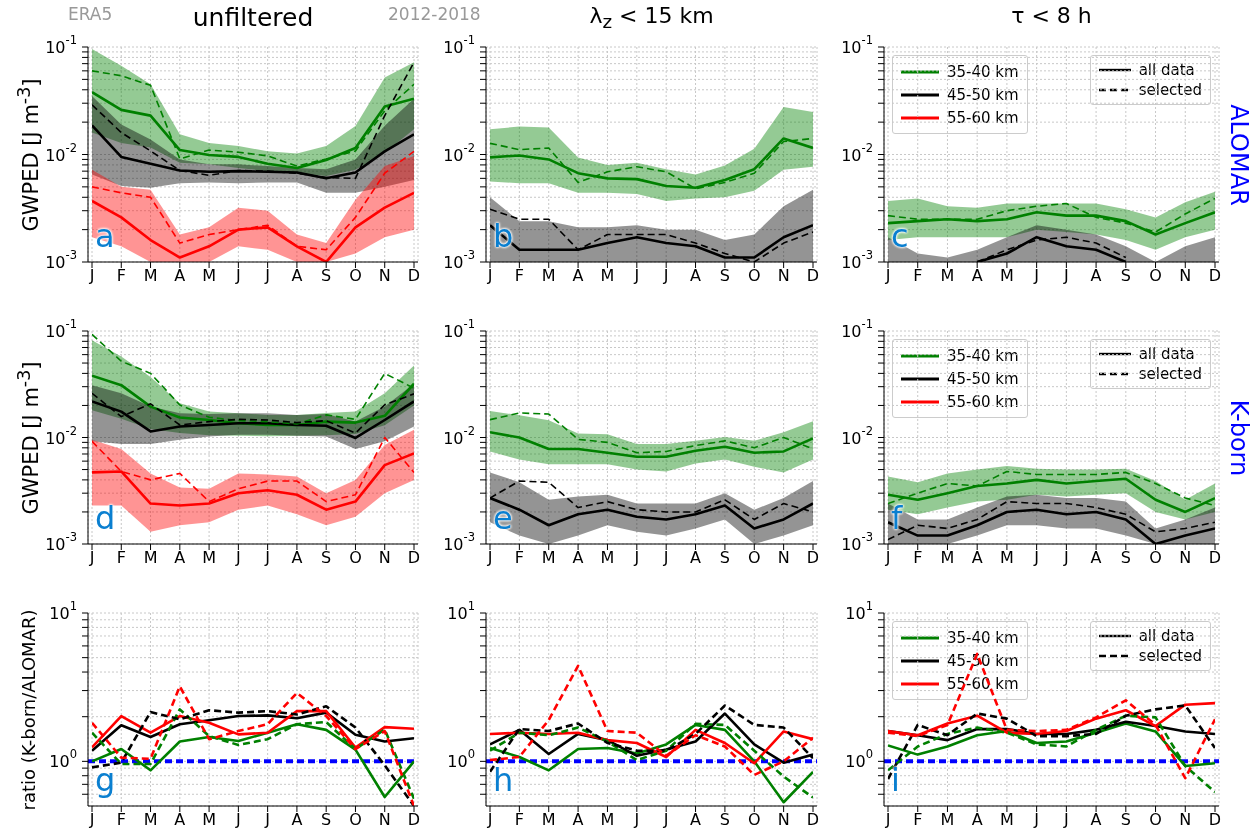 The width and height of the screenshot is (1256, 830). What do you see at coordinates (503, 780) in the screenshot?
I see `annotation: h` at bounding box center [503, 780].